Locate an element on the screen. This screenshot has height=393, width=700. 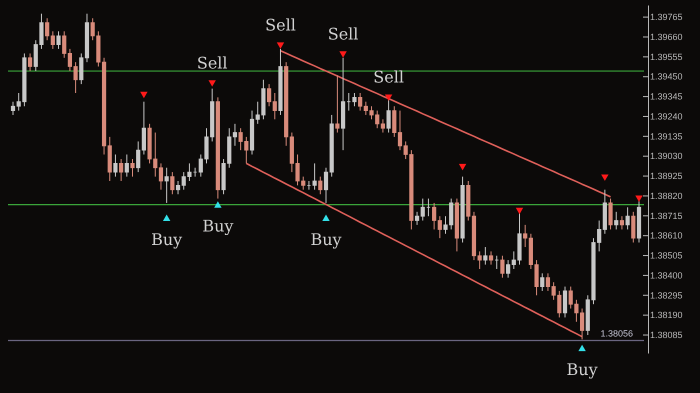
y-tick-label: 1.38190 is located at coordinates (666, 315).